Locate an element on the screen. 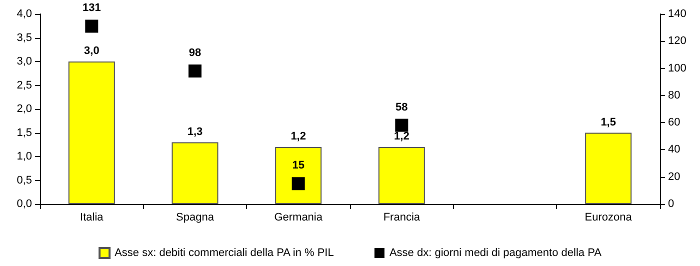  x-tick-label: Spagna is located at coordinates (195, 218).